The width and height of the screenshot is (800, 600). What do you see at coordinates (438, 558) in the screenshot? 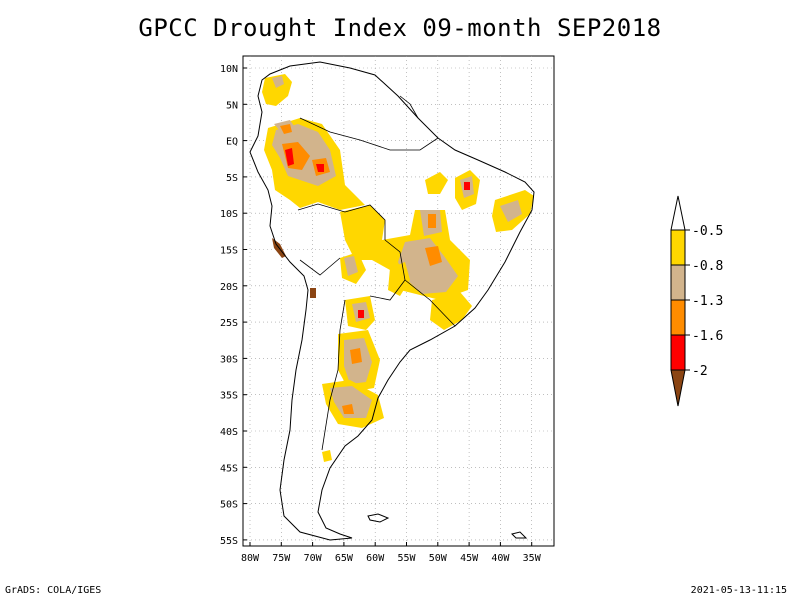
I see `lon-label: 50W` at bounding box center [438, 558].